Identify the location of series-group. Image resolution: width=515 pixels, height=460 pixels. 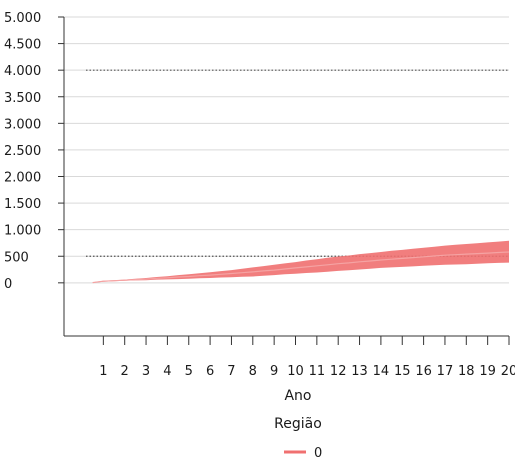
(301, 262).